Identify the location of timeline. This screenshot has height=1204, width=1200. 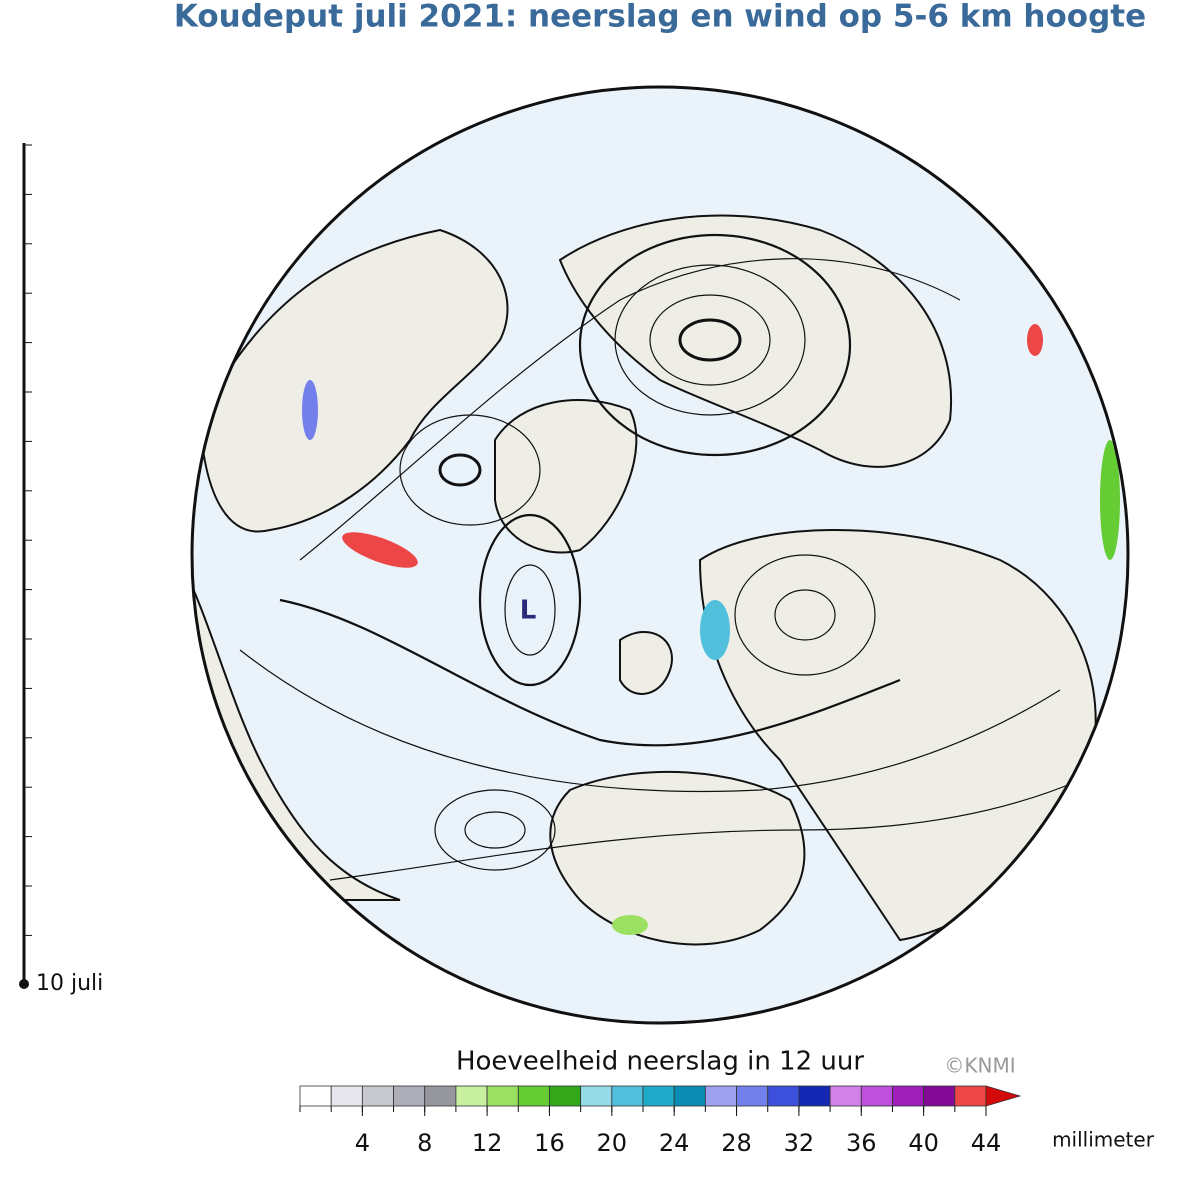
(25, 566).